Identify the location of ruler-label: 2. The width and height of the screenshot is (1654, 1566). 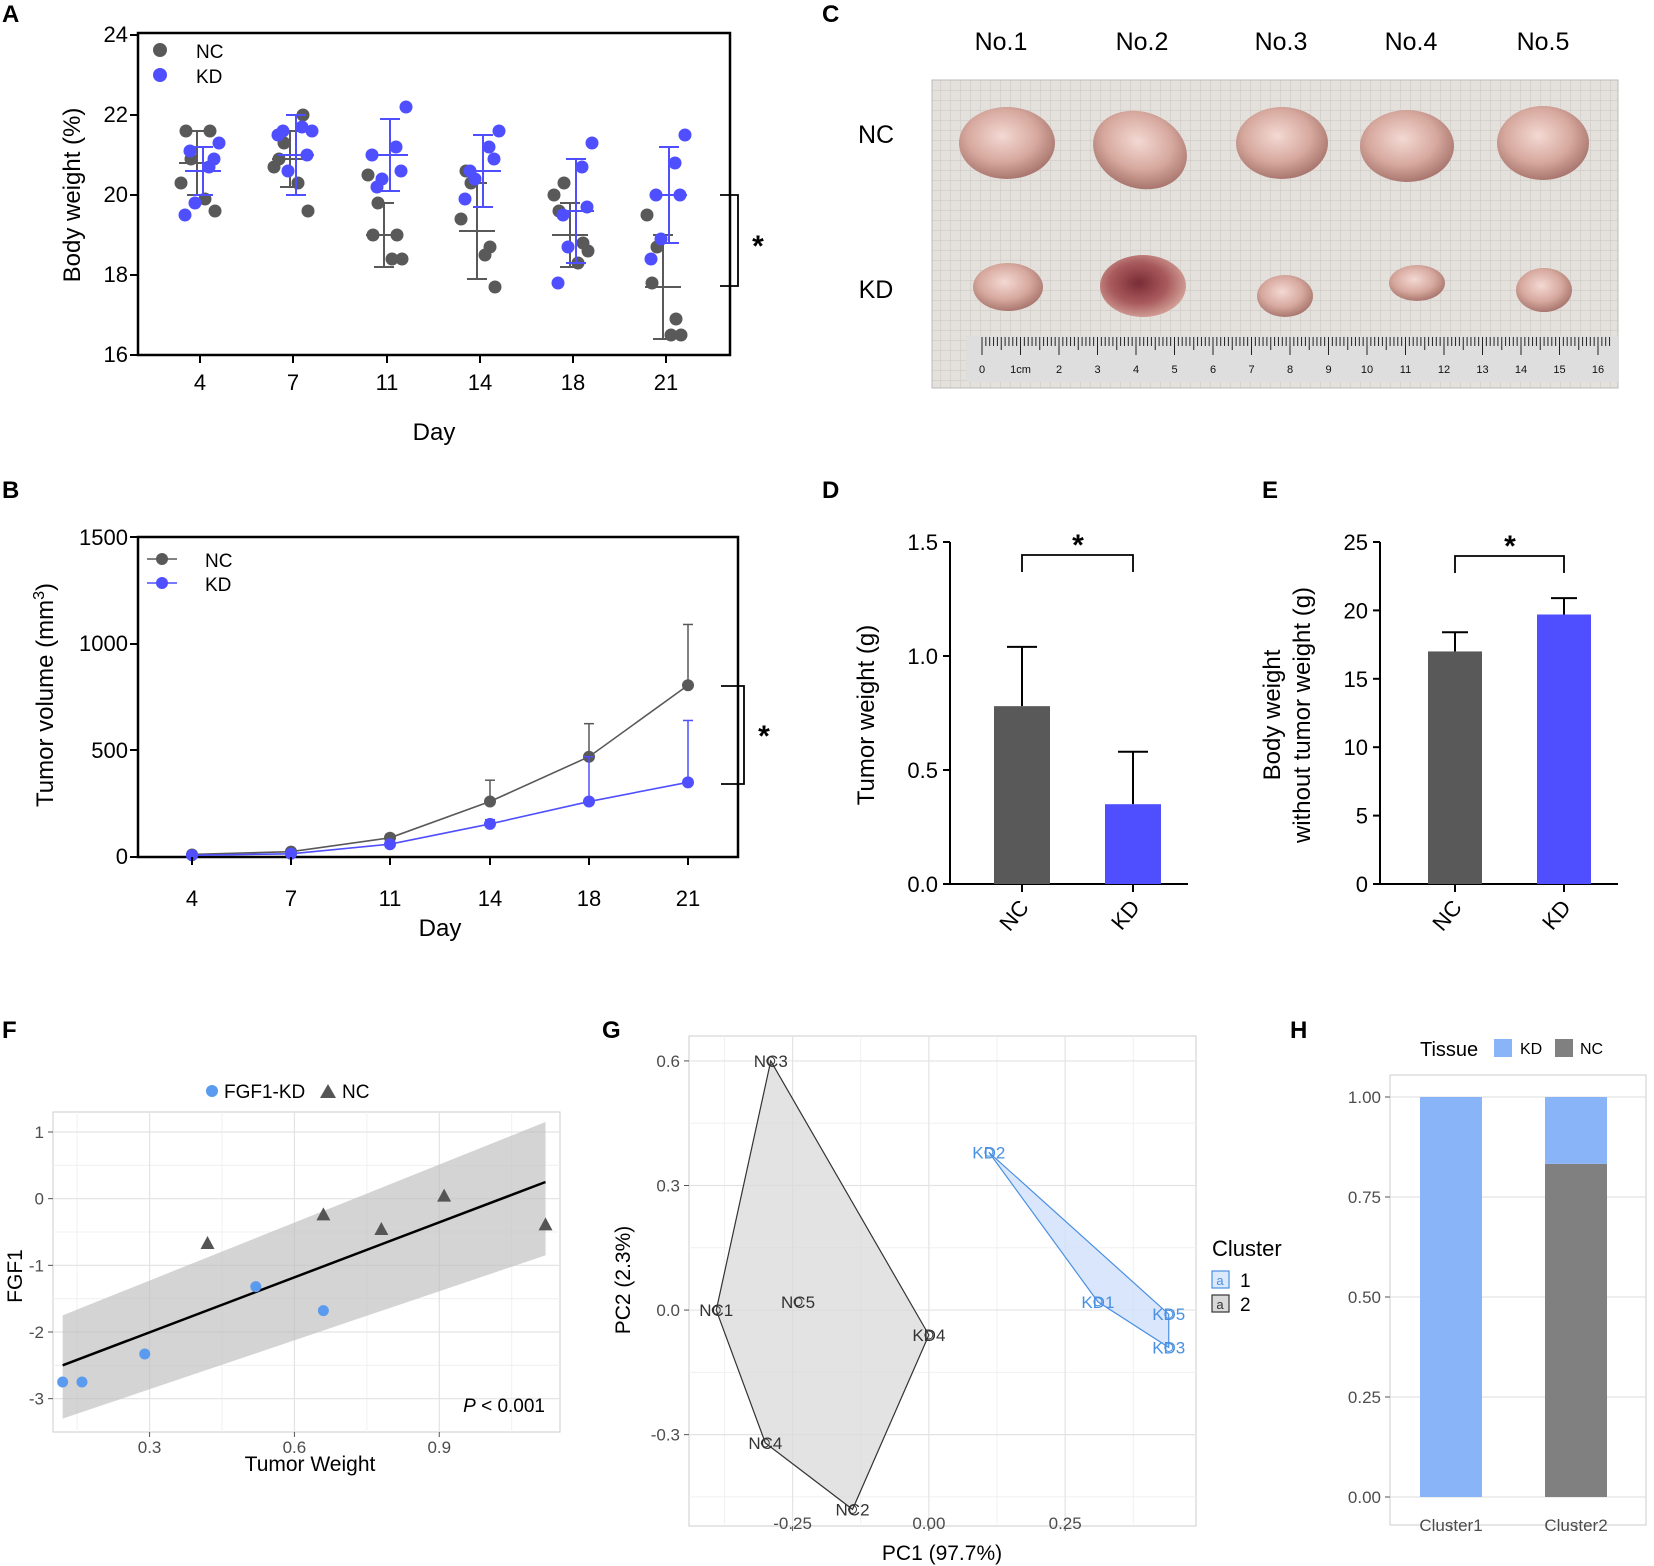
(1059, 370).